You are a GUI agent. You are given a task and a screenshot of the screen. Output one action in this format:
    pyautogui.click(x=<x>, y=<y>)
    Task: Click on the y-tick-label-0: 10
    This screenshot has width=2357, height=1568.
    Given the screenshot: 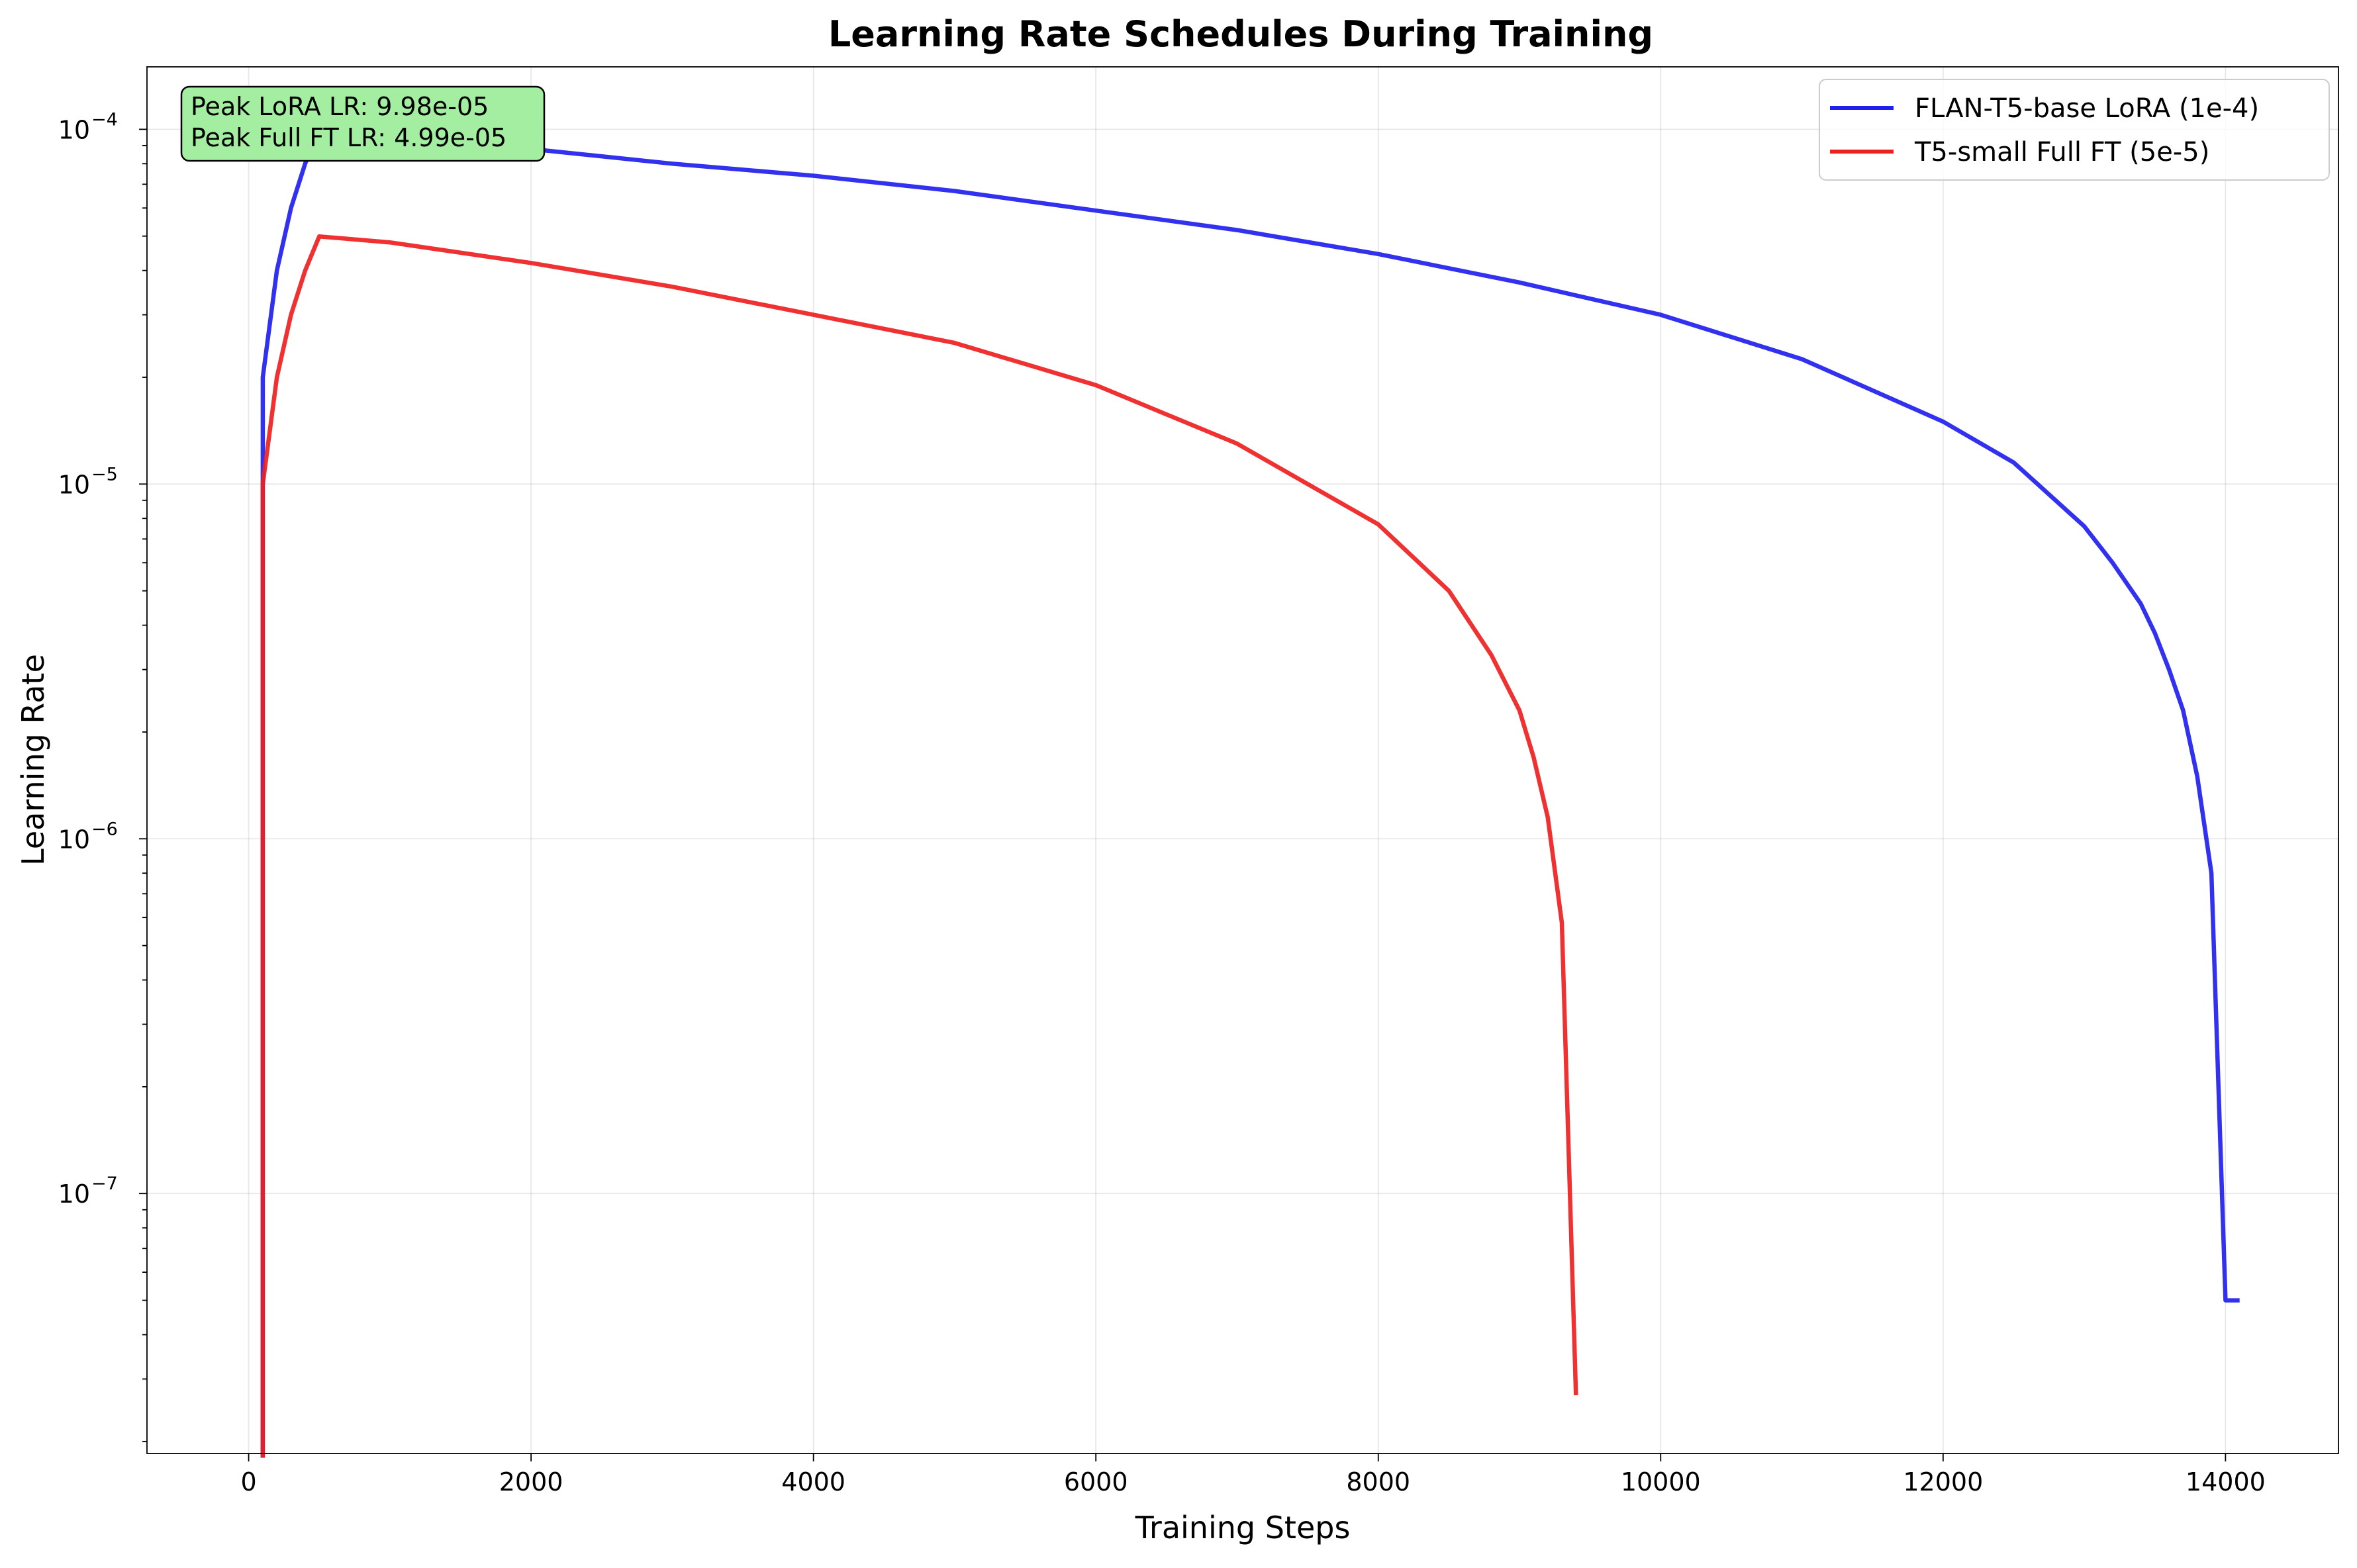 What is the action you would take?
    pyautogui.click(x=74, y=1194)
    